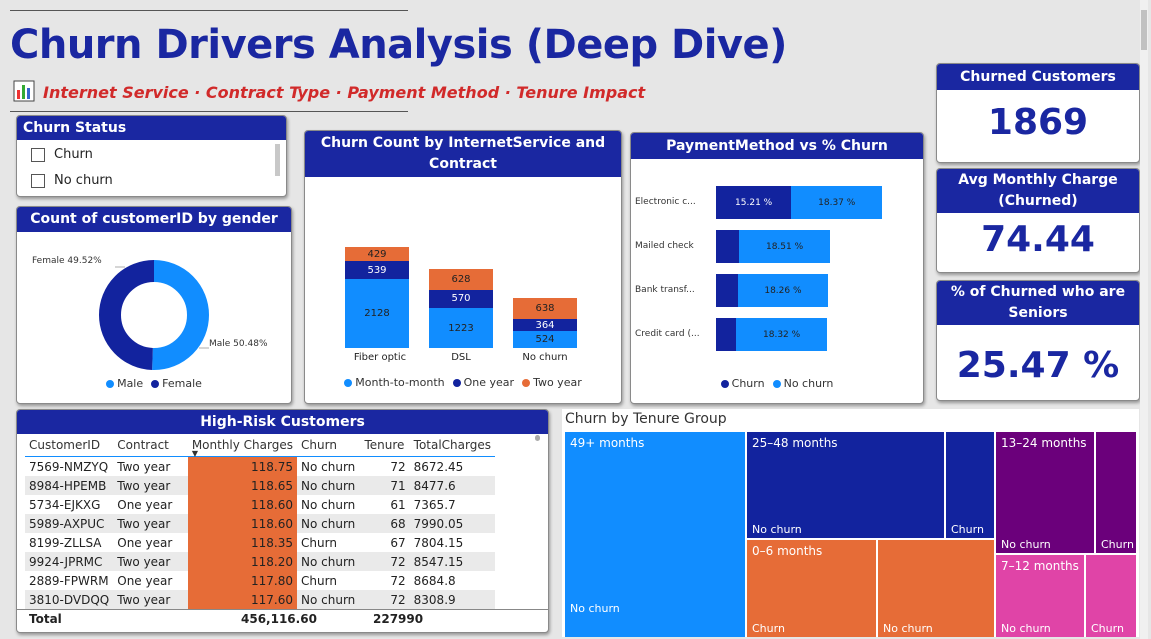  What do you see at coordinates (65, 542) in the screenshot?
I see `table-cell: 8199-ZLLSA` at bounding box center [65, 542].